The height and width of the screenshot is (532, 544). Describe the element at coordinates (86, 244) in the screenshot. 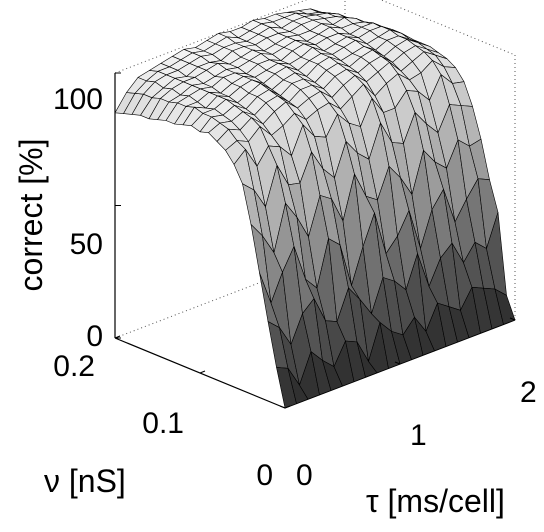

I see `z-tick-label: 50` at that location.